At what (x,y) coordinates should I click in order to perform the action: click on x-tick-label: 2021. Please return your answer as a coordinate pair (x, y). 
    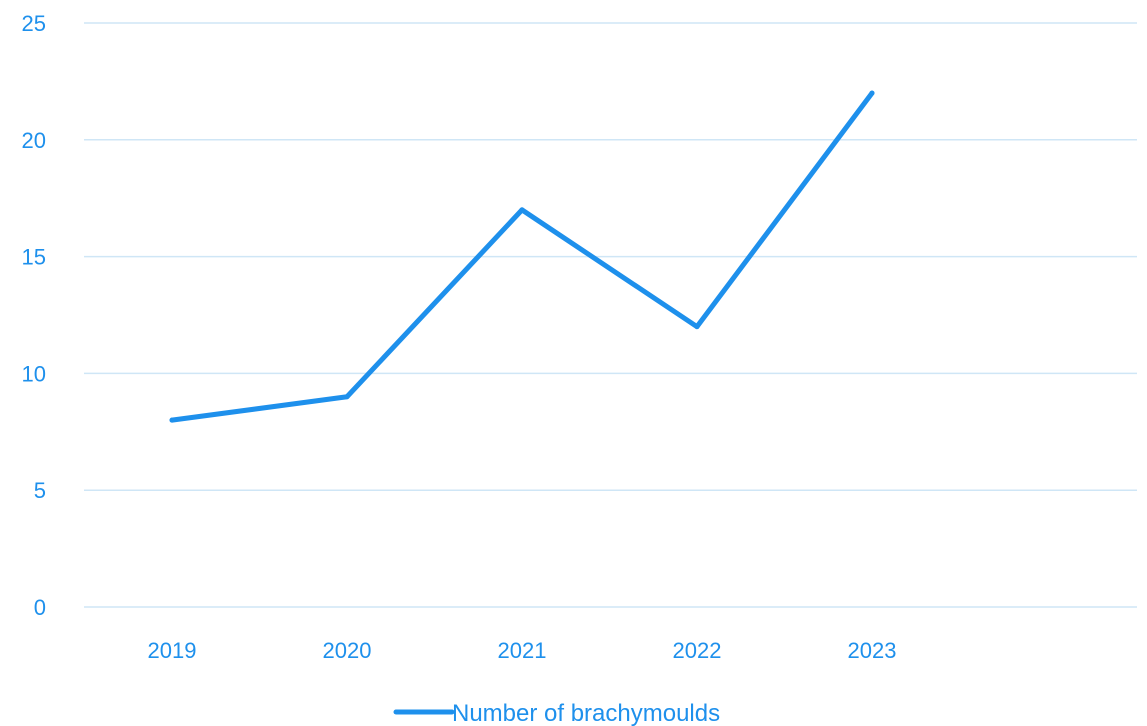
    Looking at the image, I should click on (522, 650).